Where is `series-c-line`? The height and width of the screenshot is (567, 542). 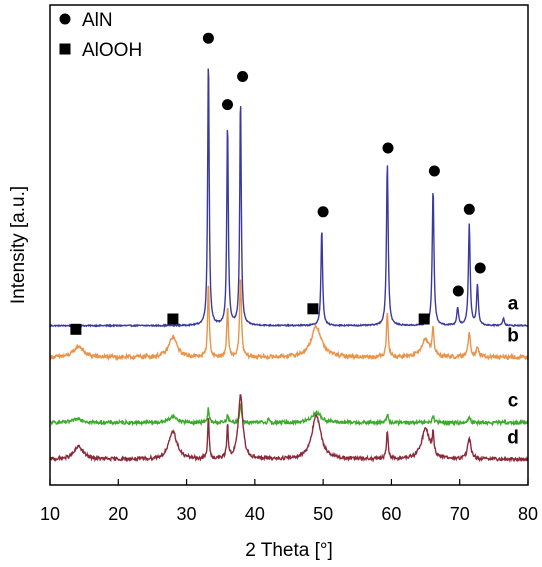
series-c-line is located at coordinates (289, 415).